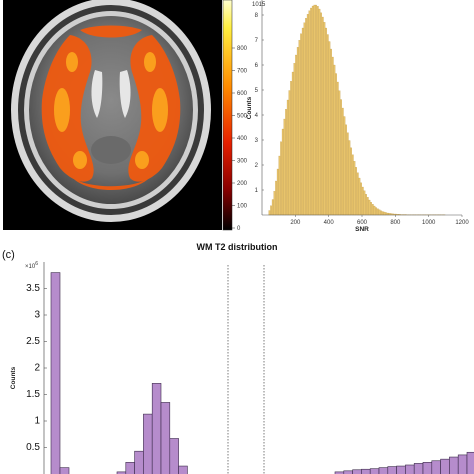 This screenshot has height=474, width=474. I want to click on t2-y-tick-label: 1, so click(37, 421).